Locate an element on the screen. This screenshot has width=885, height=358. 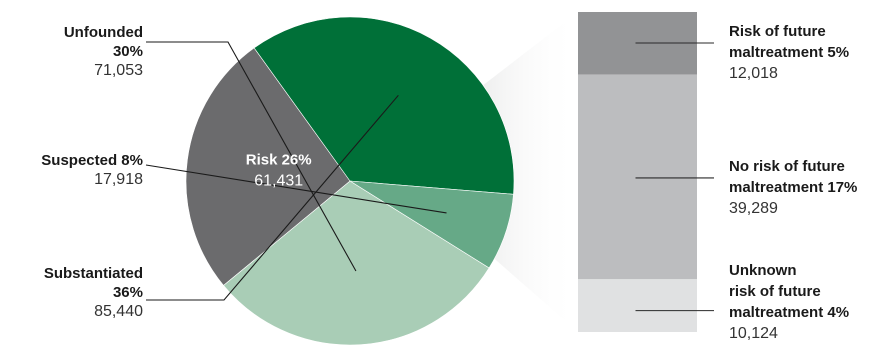
pie-slice-risk is located at coordinates (268, 166).